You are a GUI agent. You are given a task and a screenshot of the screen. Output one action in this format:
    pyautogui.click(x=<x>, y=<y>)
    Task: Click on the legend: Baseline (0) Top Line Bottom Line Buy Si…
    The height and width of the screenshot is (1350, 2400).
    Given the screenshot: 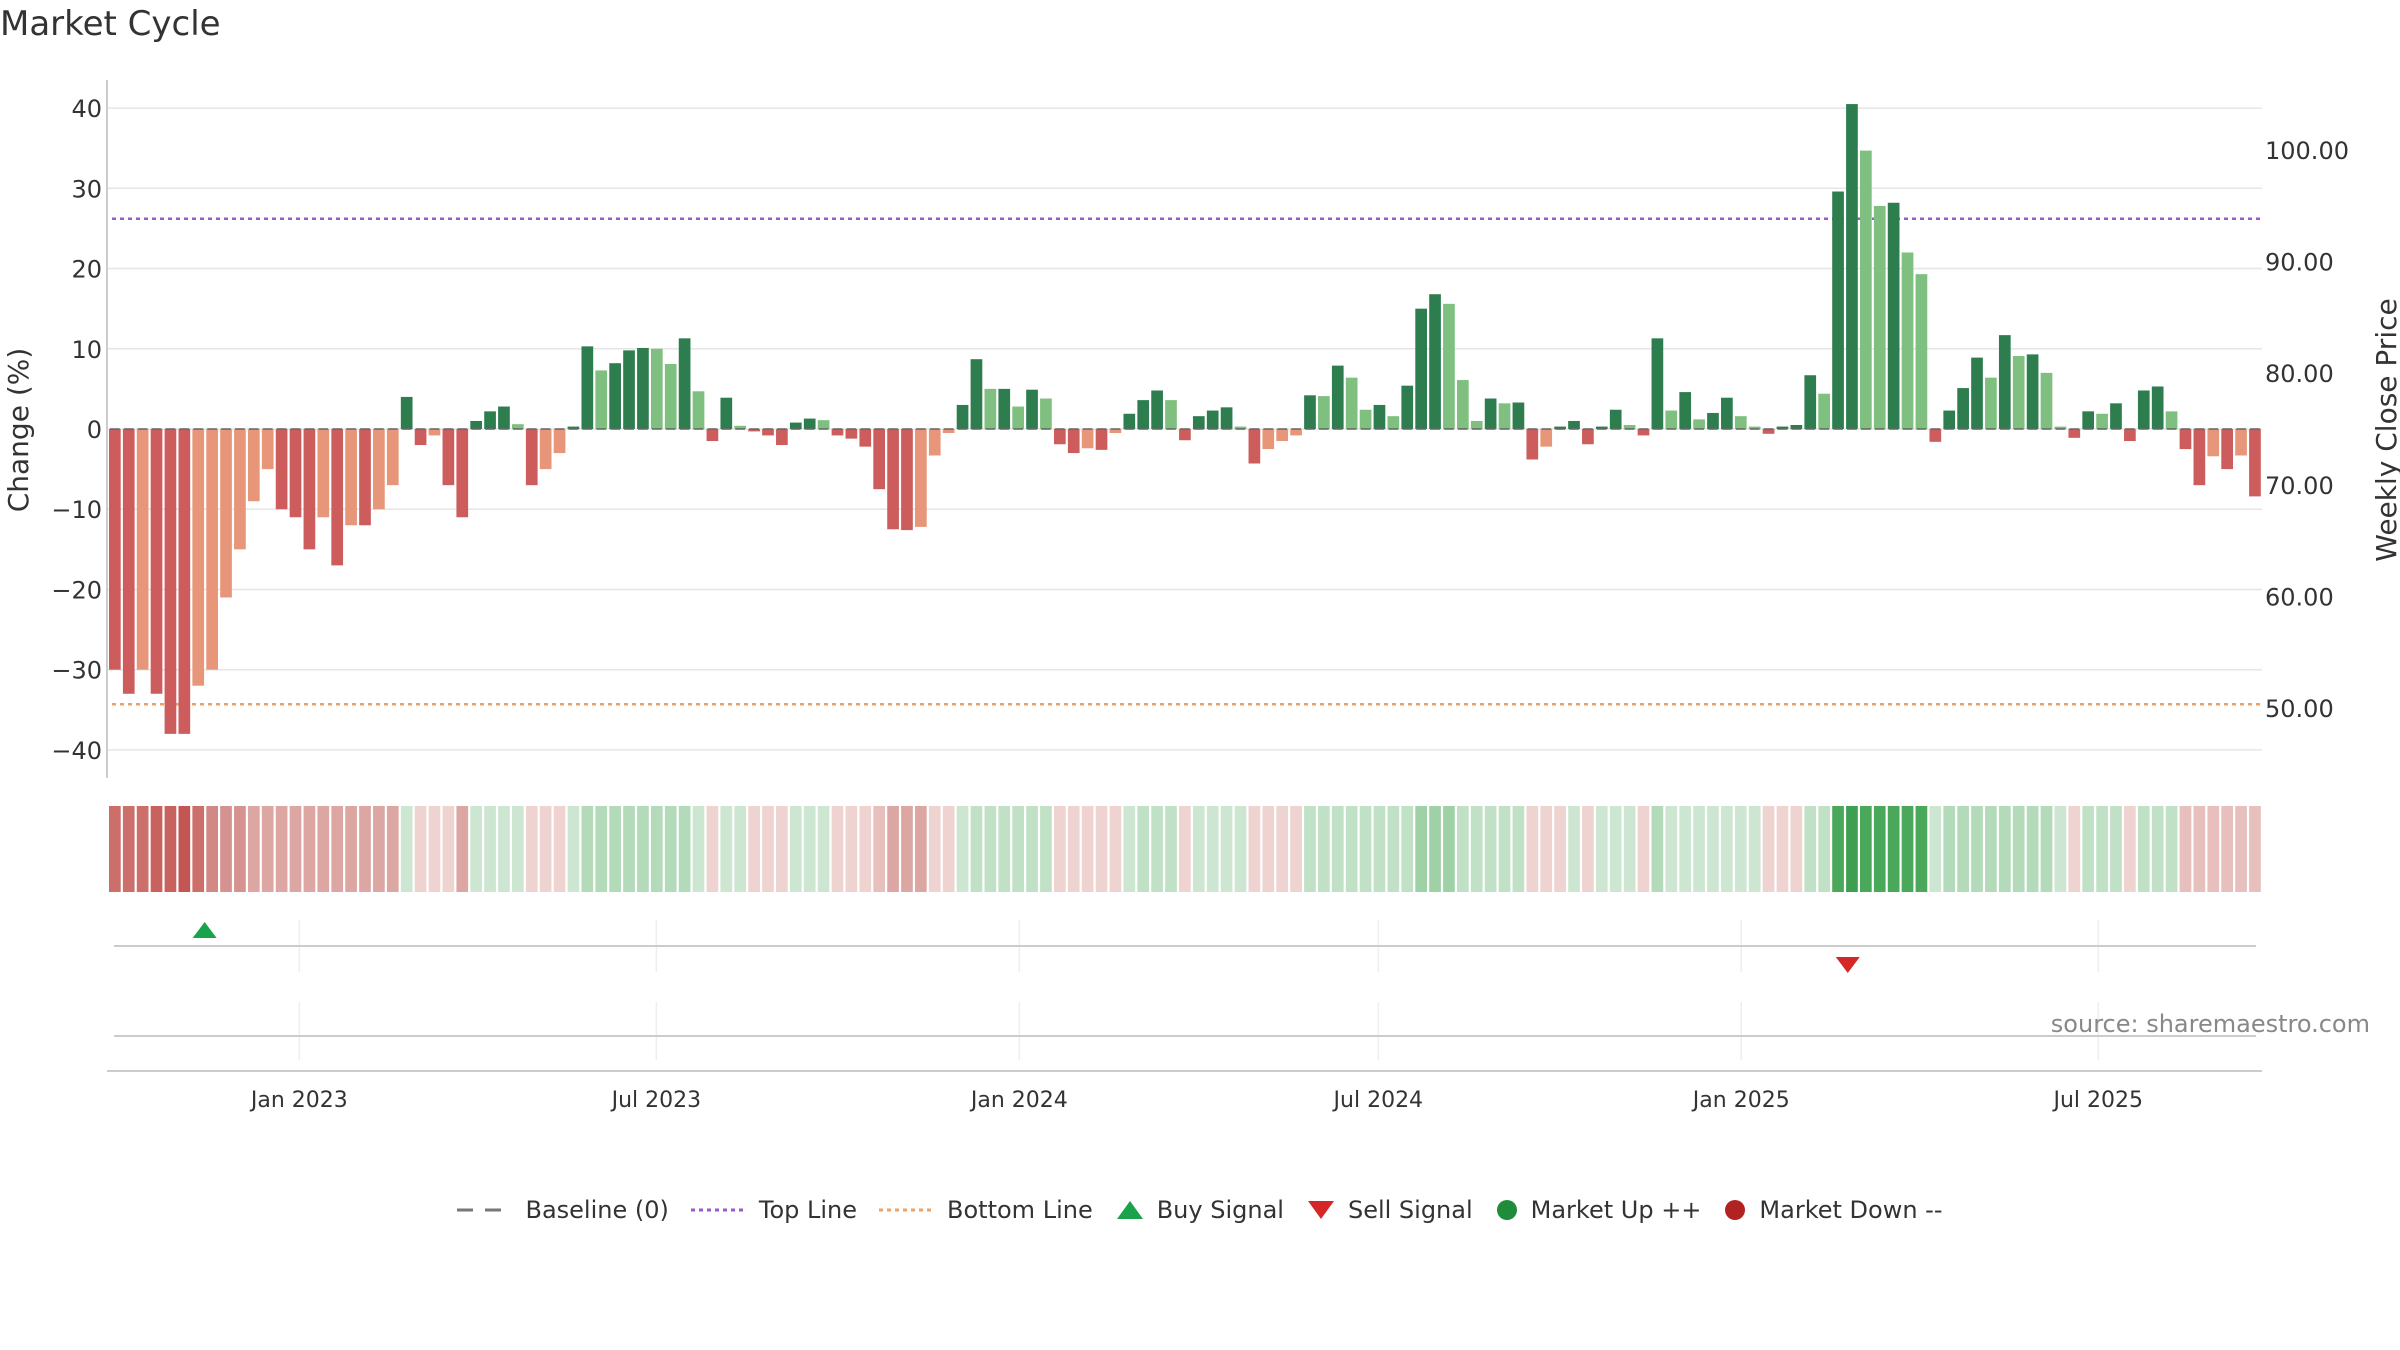 What is the action you would take?
    pyautogui.click(x=1200, y=1210)
    